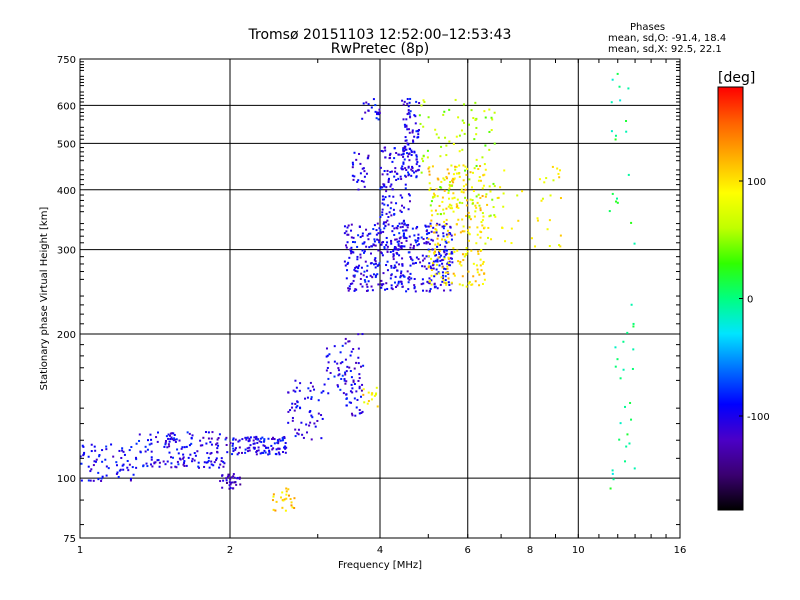 Image resolution: width=800 pixels, height=600 pixels. I want to click on x-tick-label: 8, so click(530, 550).